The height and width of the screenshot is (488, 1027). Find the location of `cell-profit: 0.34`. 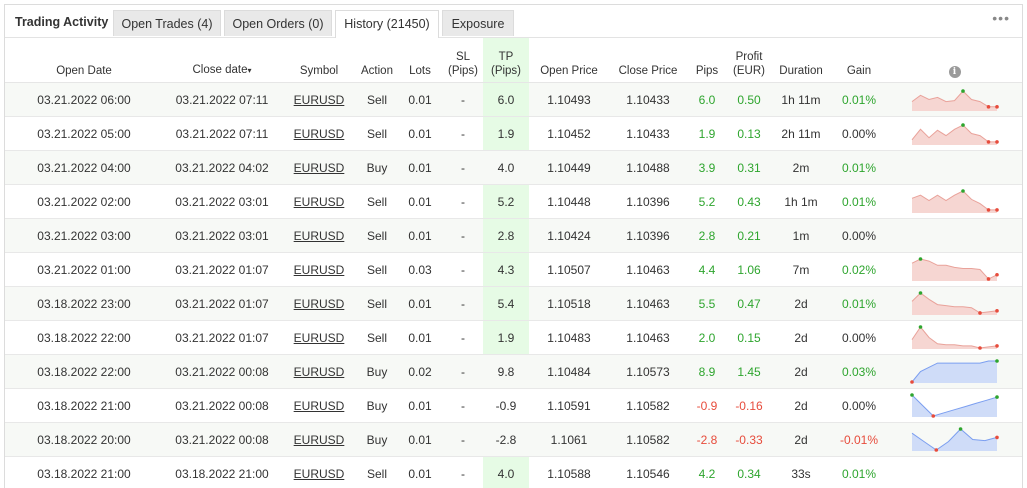

cell-profit: 0.34 is located at coordinates (749, 472).